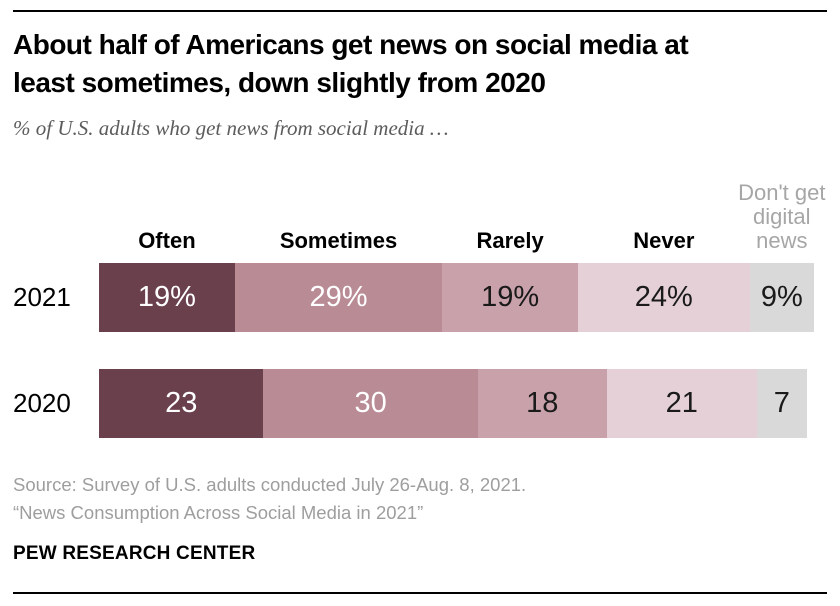 The image size is (840, 606). What do you see at coordinates (338, 297) in the screenshot?
I see `bar-segment-sometimes: 29%` at bounding box center [338, 297].